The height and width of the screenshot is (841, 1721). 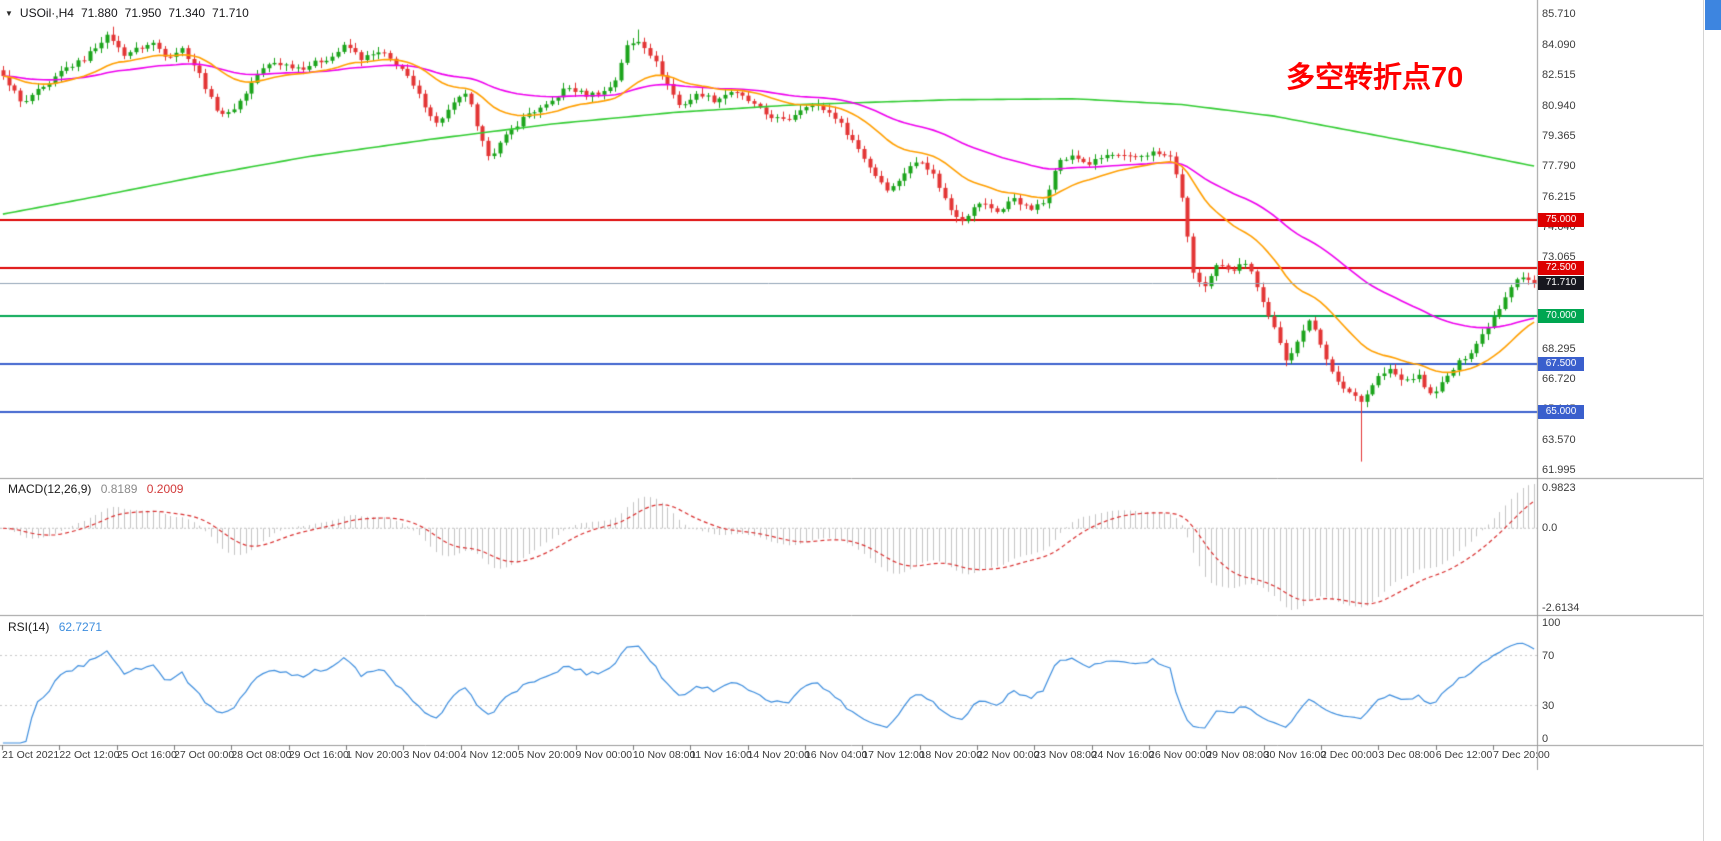 What do you see at coordinates (119, 489) in the screenshot?
I see `macd-main-value: 0.8189` at bounding box center [119, 489].